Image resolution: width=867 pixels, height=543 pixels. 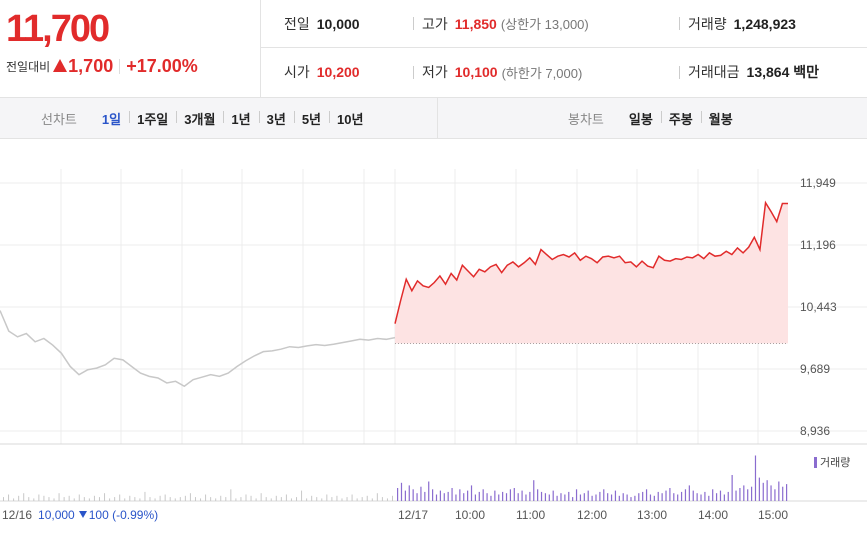 I want to click on x-tick-label: 10:00, so click(x=470, y=515).